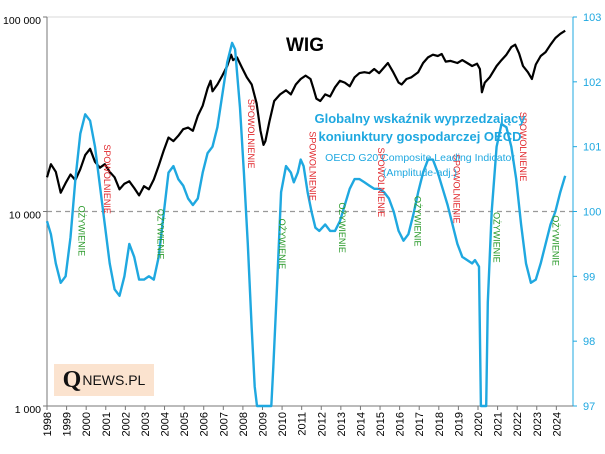 This screenshot has width=605, height=454. Describe the element at coordinates (589, 342) in the screenshot. I see `right-axis-tick-label: 98` at that location.